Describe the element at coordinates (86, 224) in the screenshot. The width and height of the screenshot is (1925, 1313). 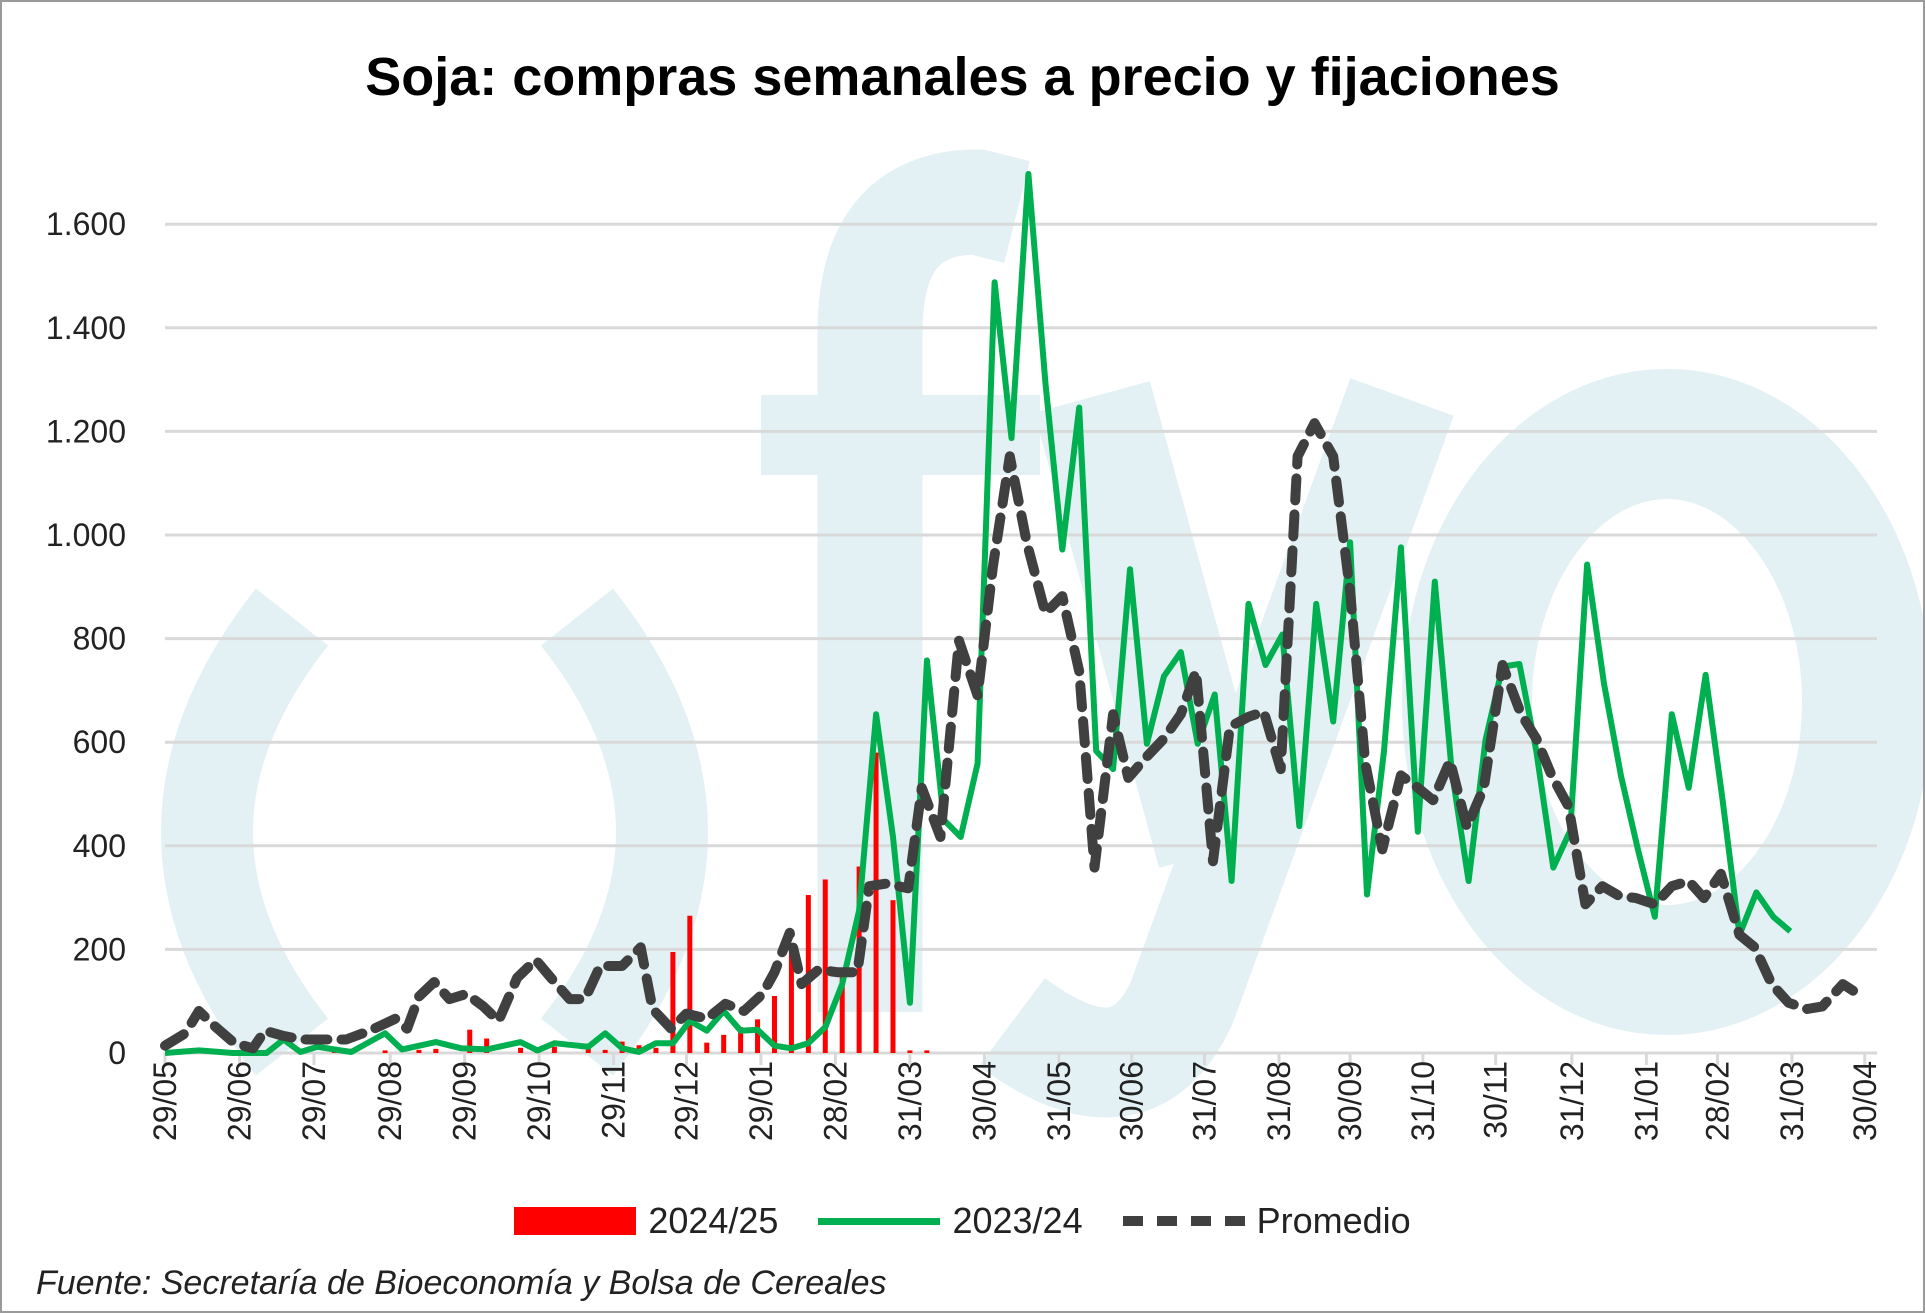
I see `y-tick-label: 1.600` at that location.